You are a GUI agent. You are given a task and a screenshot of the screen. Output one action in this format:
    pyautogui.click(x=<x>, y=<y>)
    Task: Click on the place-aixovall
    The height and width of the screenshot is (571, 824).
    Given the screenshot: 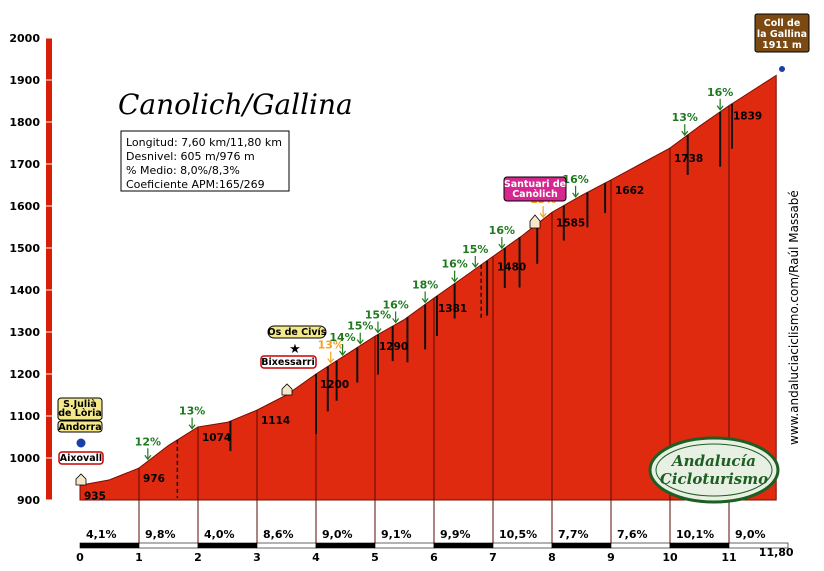 What is the action you would take?
    pyautogui.click(x=81, y=458)
    